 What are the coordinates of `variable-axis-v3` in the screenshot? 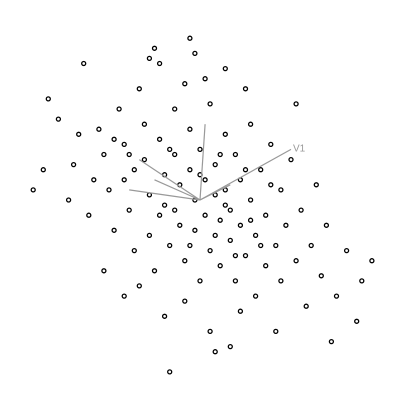 It's located at (169, 180).